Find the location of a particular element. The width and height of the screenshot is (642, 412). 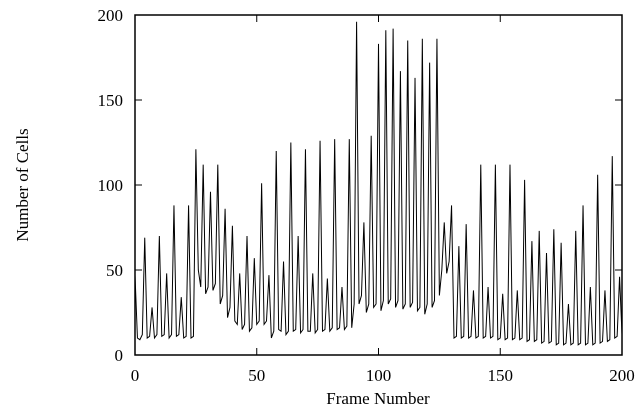

x-tick-label: 200 is located at coordinates (622, 375).